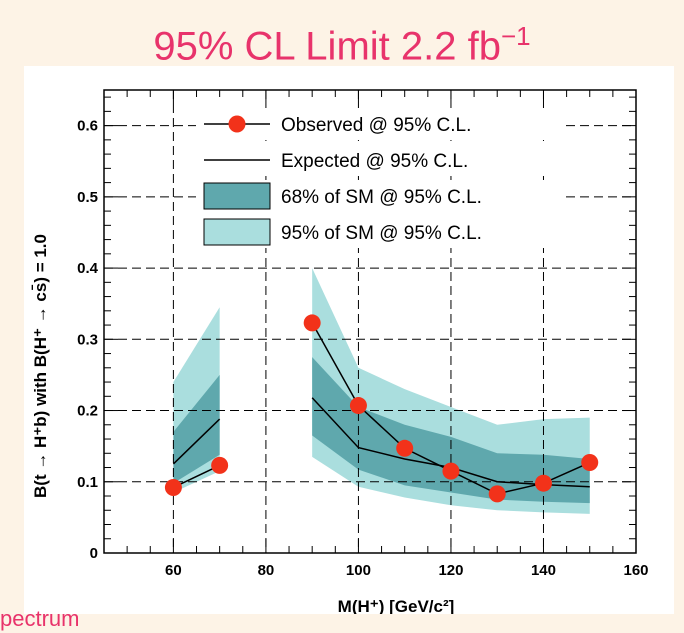  Describe the element at coordinates (87, 197) in the screenshot. I see `y-tick-label: 0.5` at that location.